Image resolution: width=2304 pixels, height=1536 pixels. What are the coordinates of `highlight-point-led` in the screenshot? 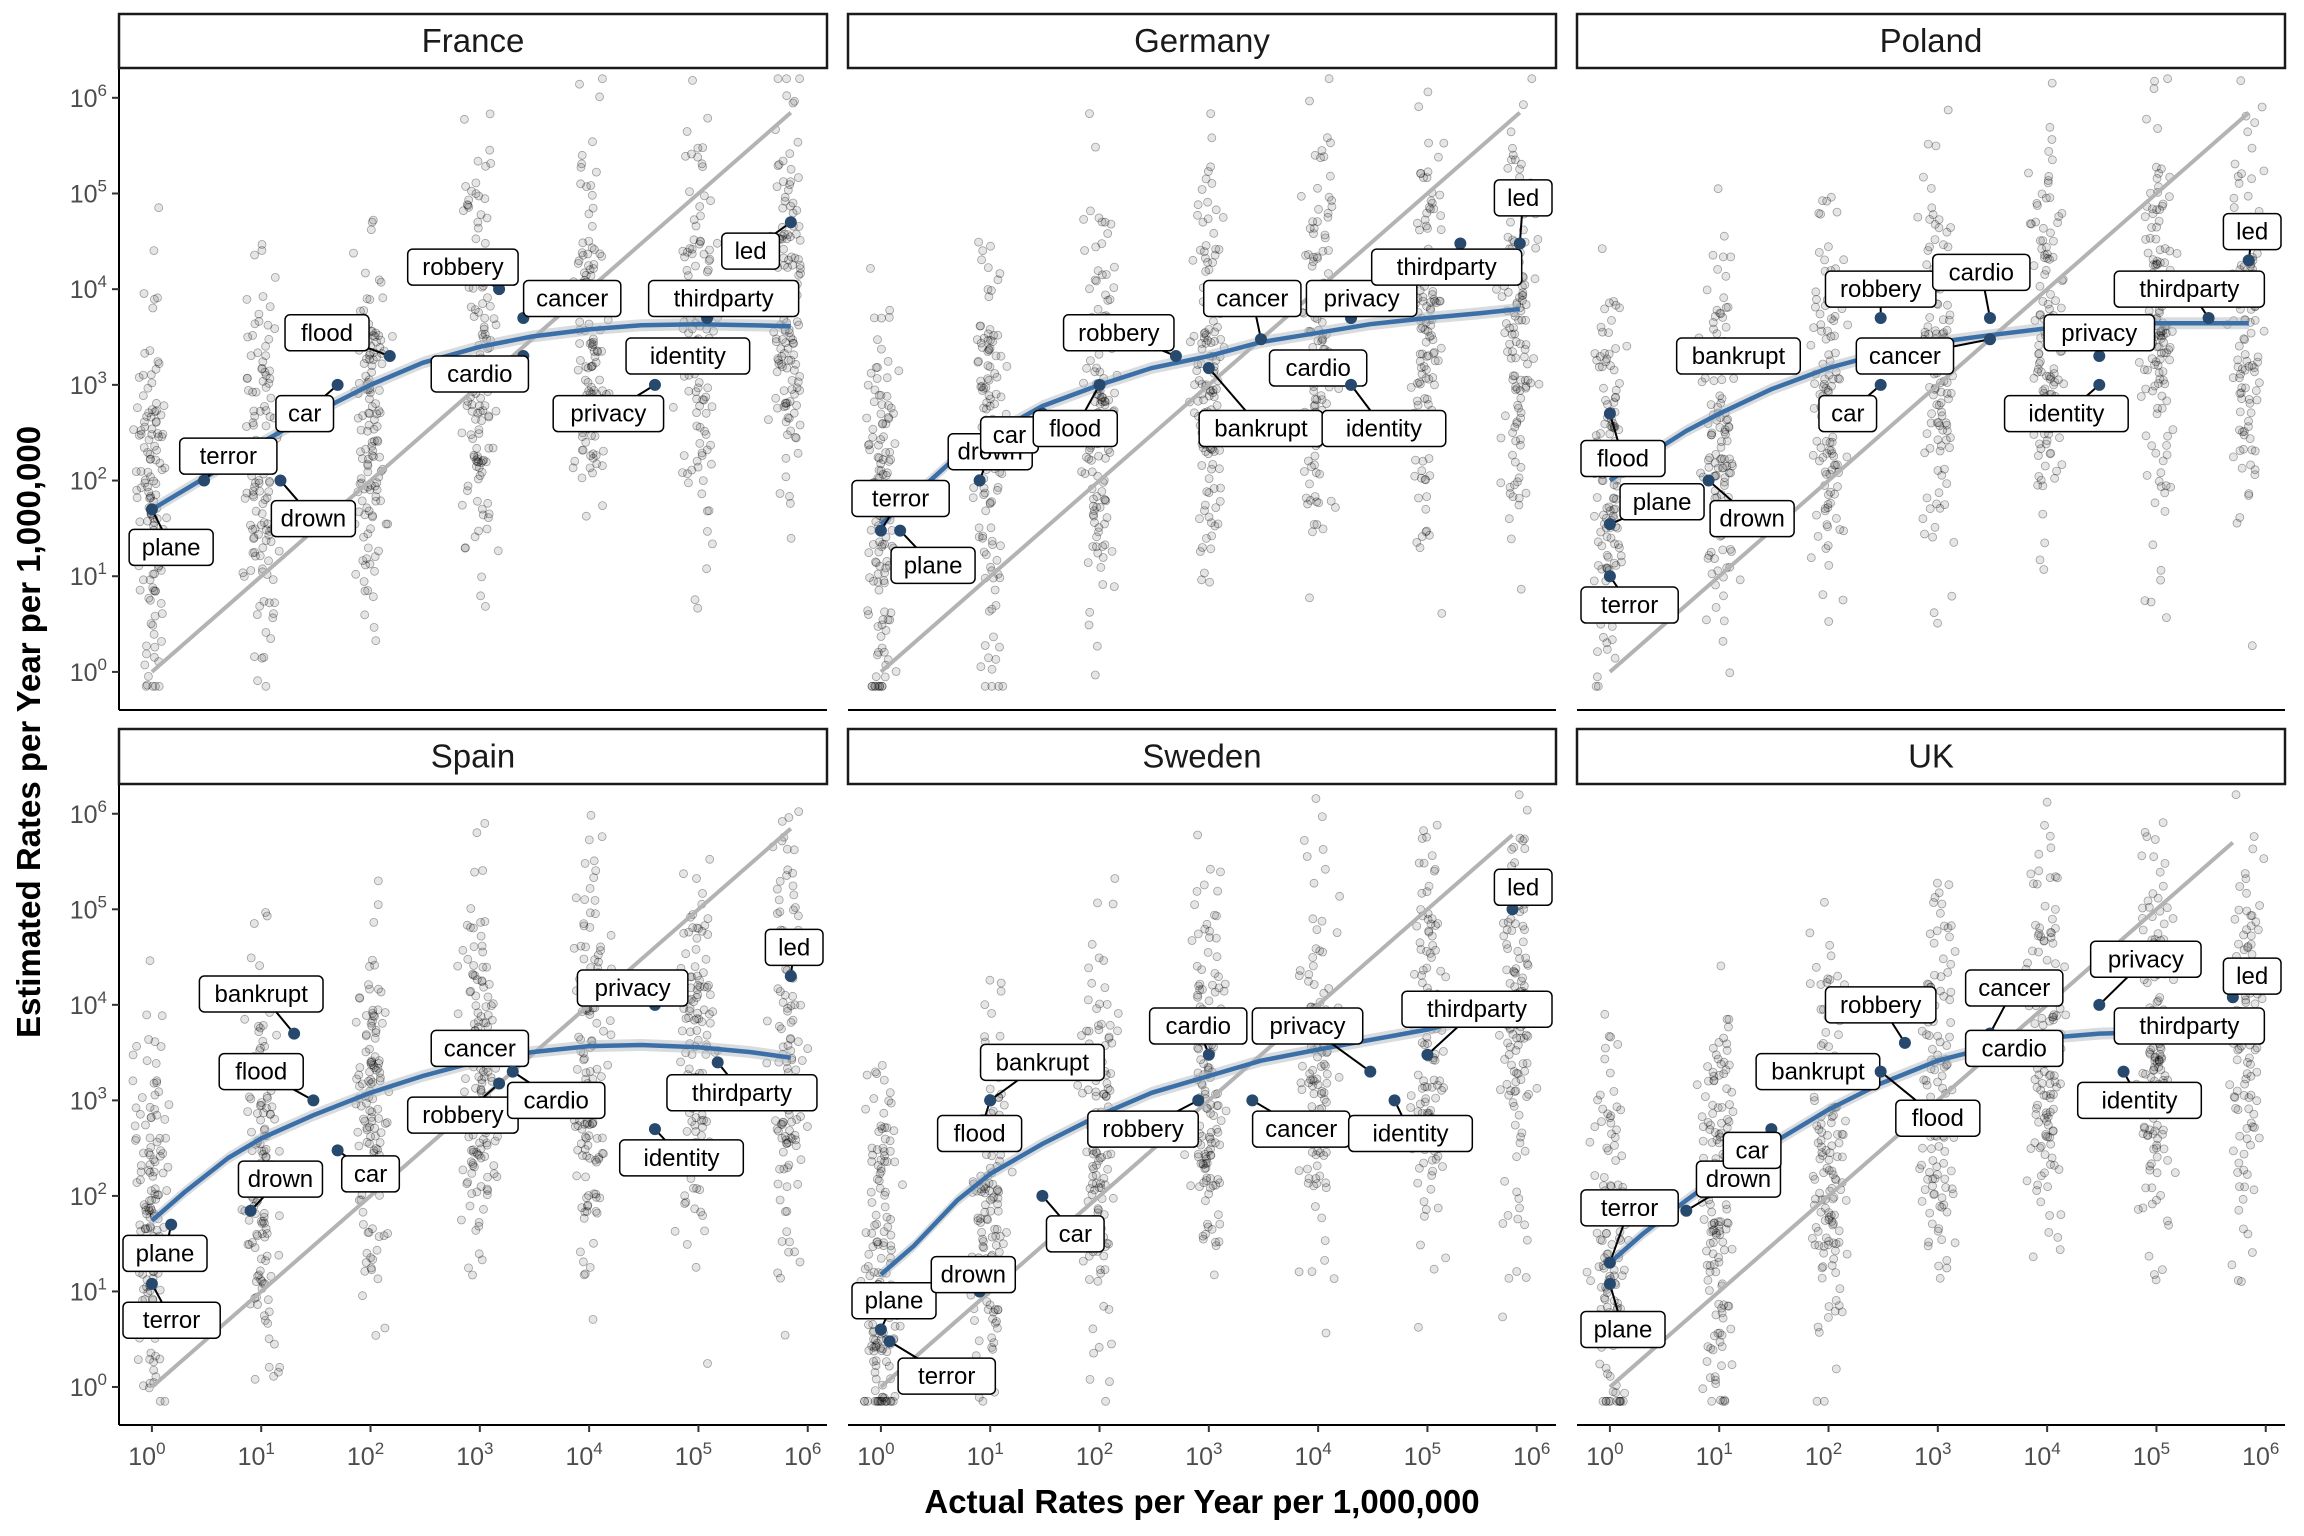 It's located at (790, 222).